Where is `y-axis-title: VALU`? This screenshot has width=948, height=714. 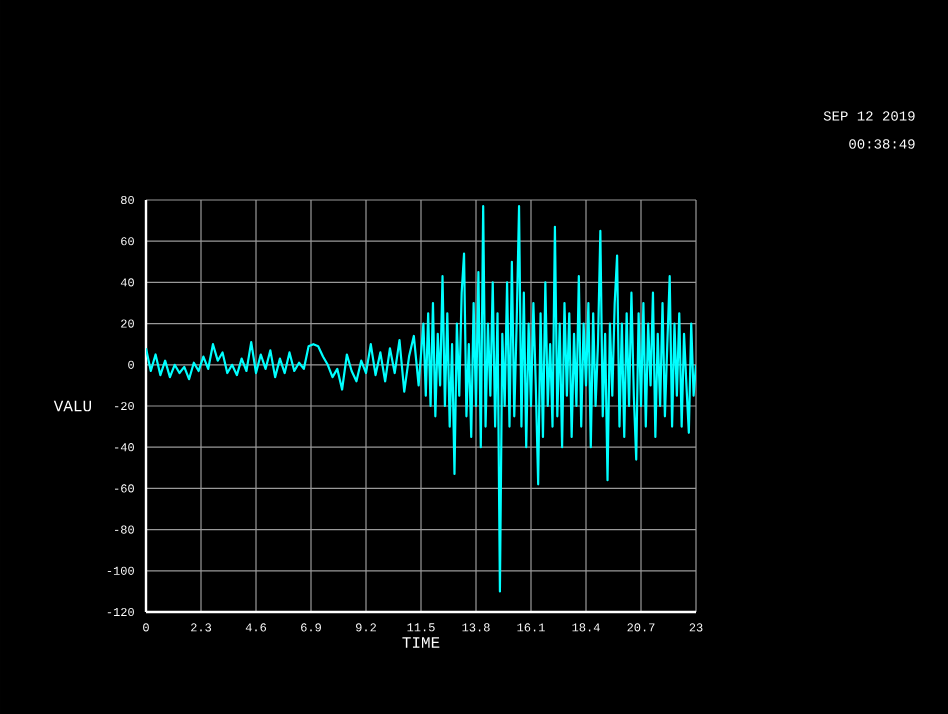
y-axis-title: VALU is located at coordinates (72, 406).